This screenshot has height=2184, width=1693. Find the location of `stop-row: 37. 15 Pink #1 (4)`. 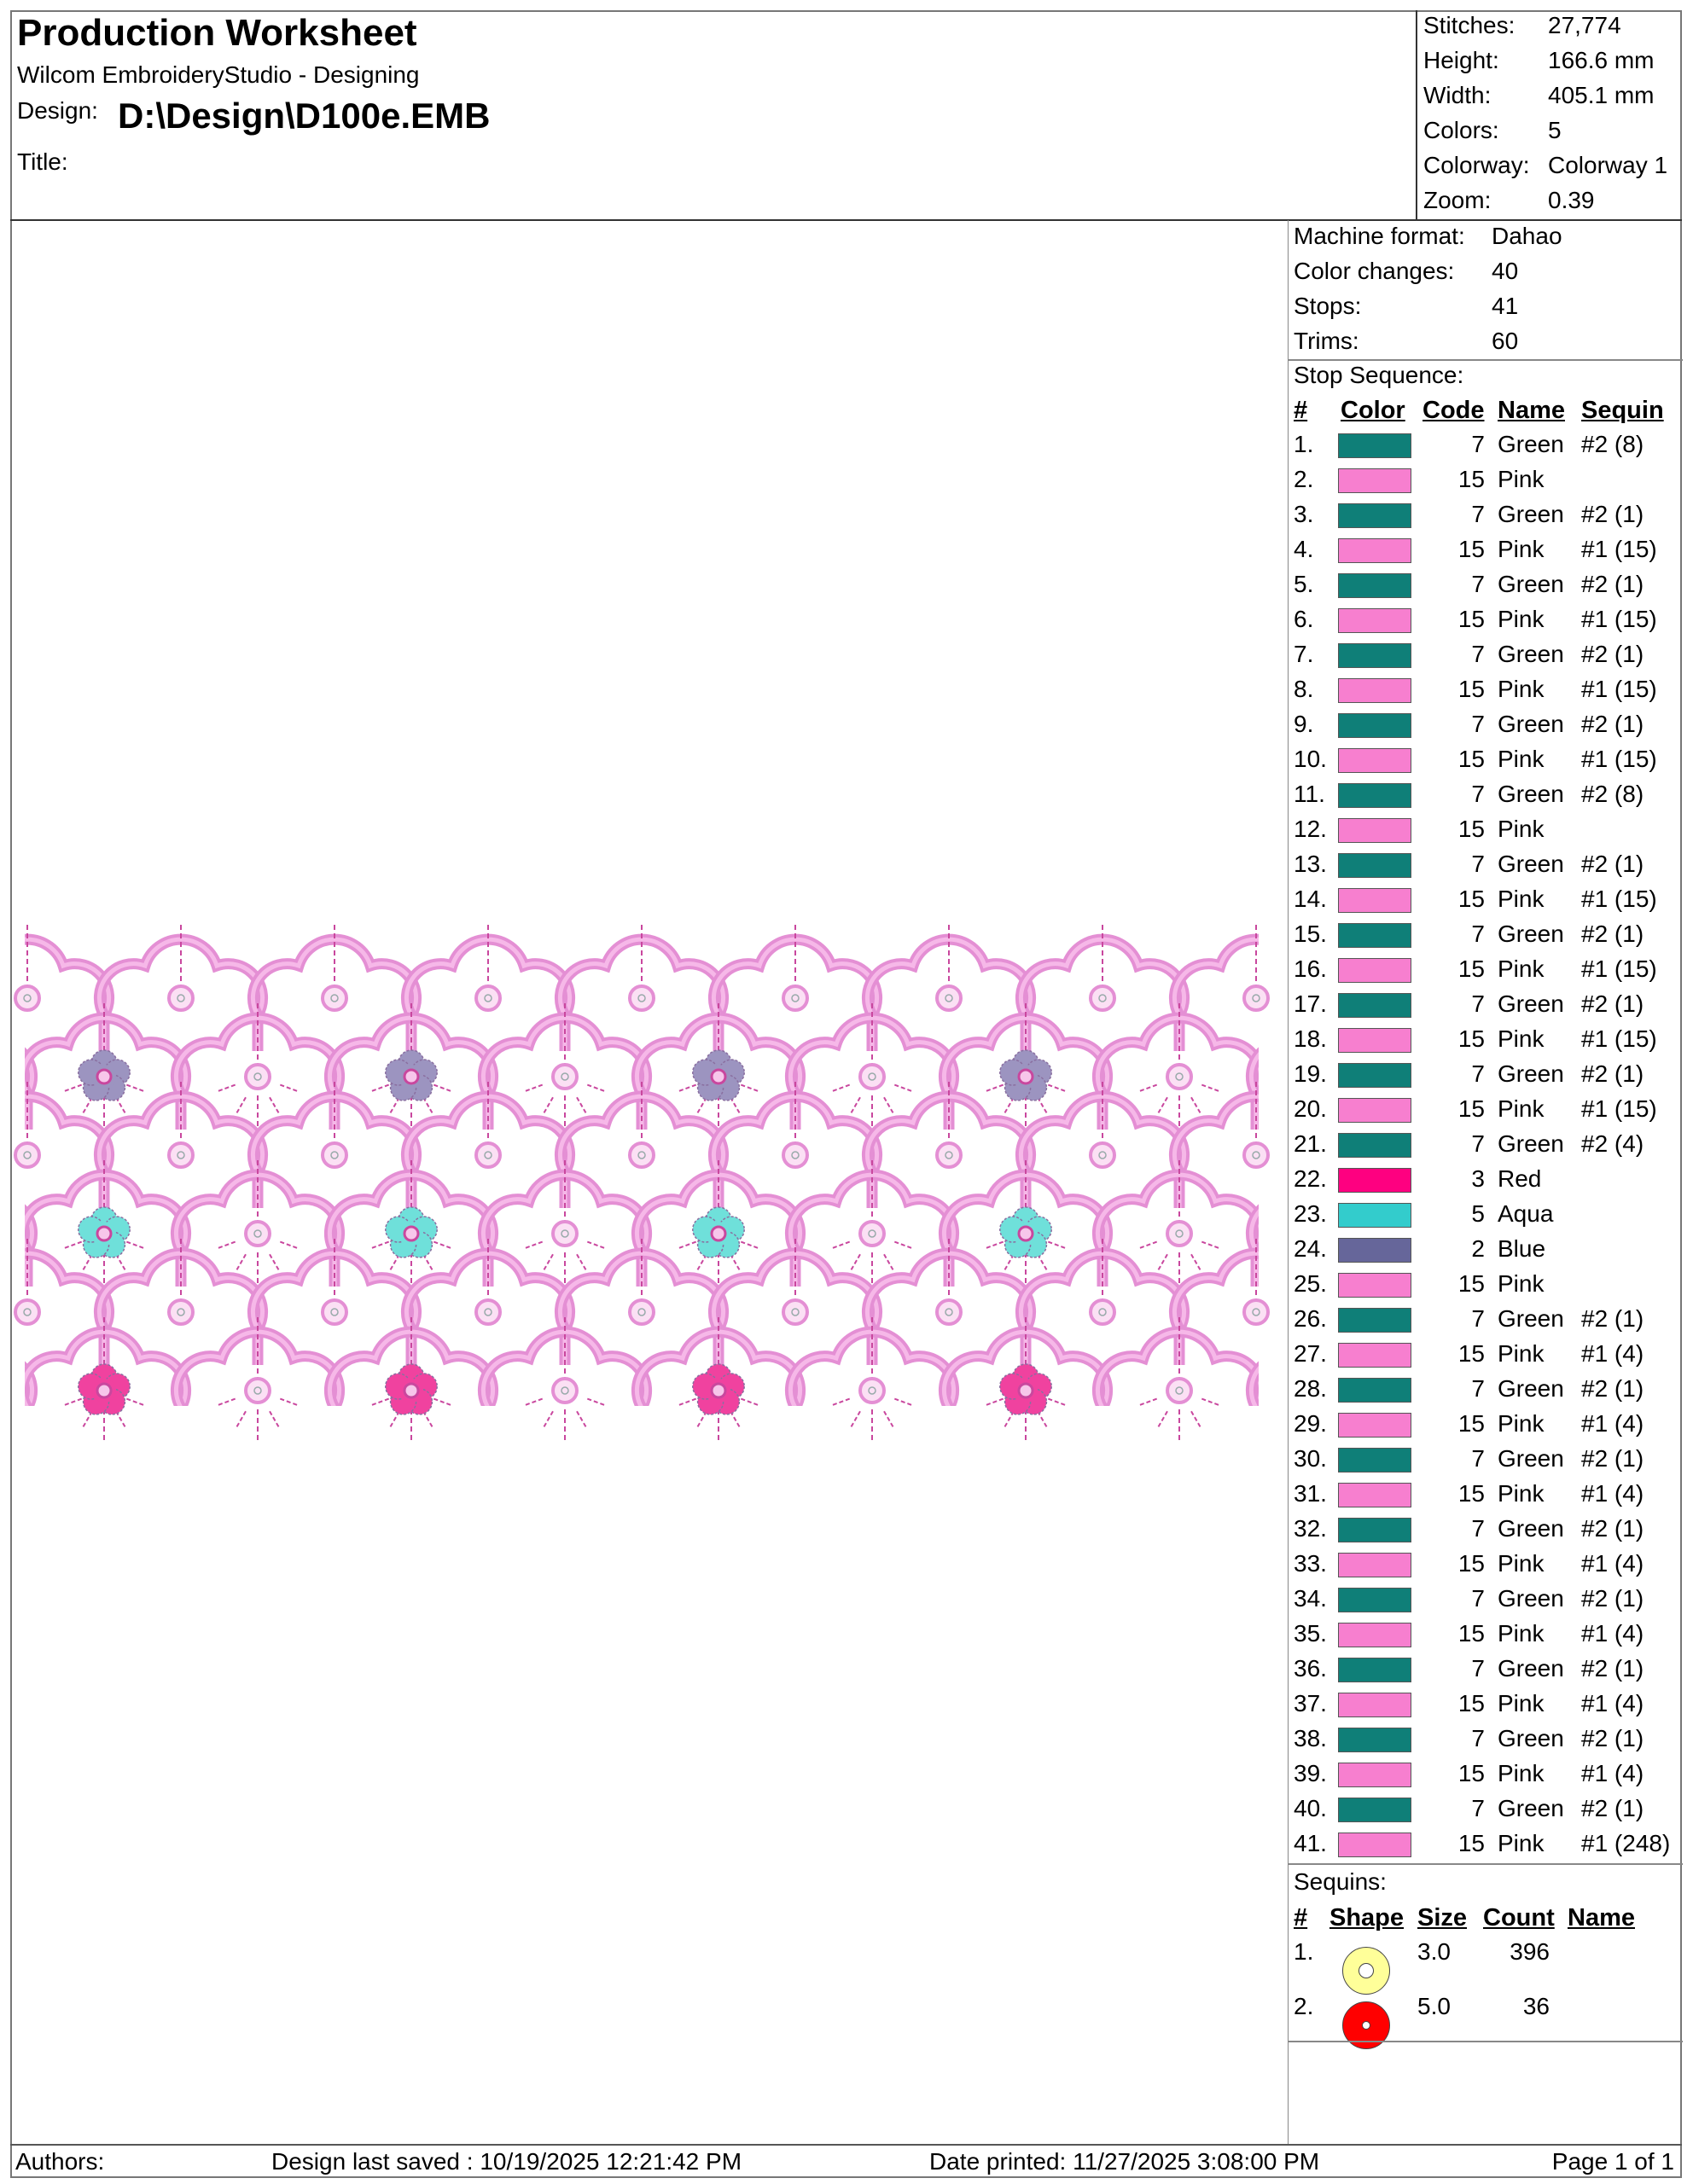

stop-row: 37. 15 Pink #1 (4) is located at coordinates (1488, 1707).